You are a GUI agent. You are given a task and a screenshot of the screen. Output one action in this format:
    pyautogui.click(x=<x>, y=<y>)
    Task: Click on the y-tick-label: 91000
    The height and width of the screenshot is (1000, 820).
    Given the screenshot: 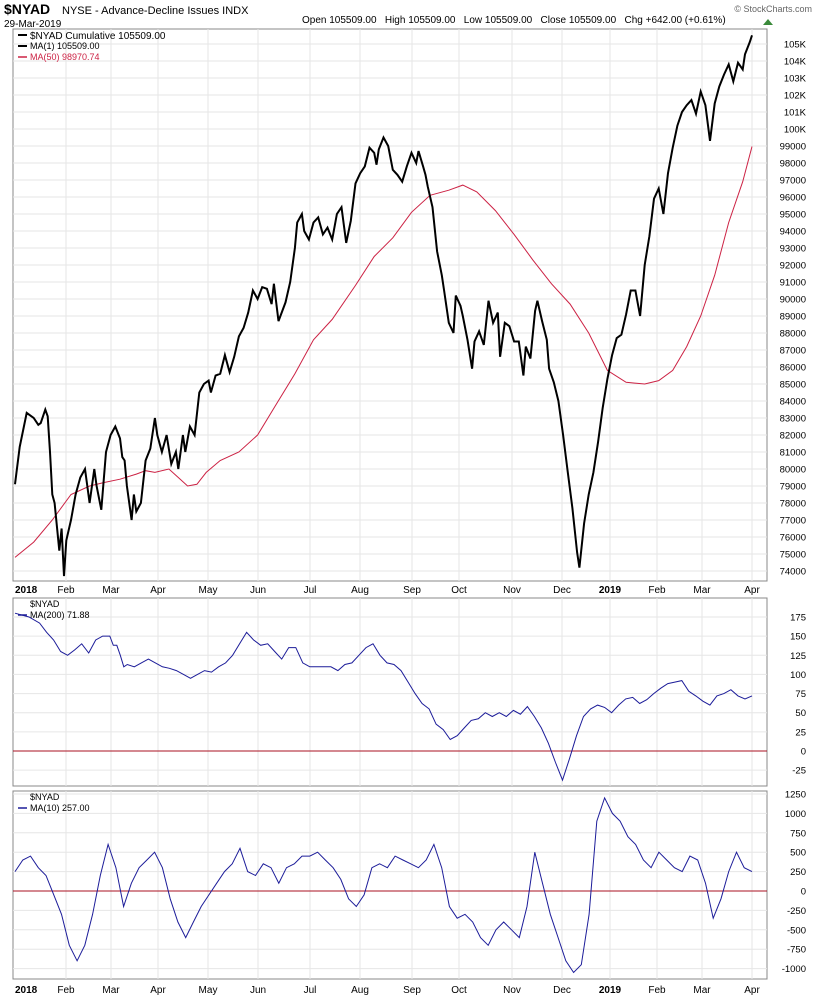 What is the action you would take?
    pyautogui.click(x=793, y=283)
    